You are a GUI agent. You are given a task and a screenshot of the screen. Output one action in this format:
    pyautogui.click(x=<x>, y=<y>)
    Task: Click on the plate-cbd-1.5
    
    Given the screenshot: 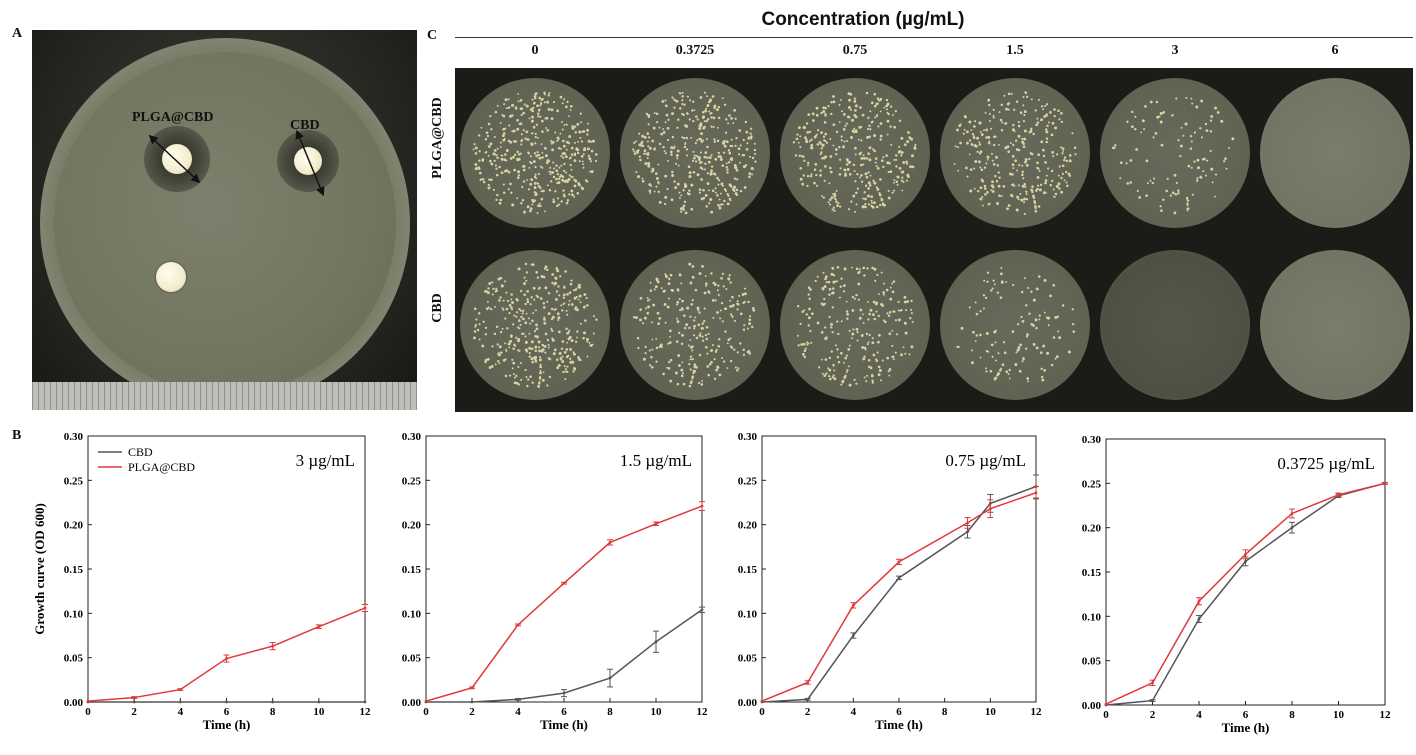 What is the action you would take?
    pyautogui.click(x=1015, y=325)
    